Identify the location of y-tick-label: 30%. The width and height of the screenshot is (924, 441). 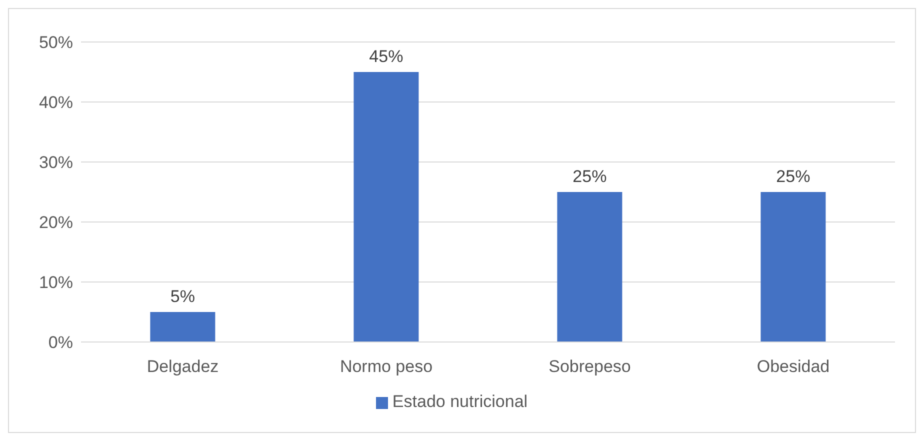
(55, 162).